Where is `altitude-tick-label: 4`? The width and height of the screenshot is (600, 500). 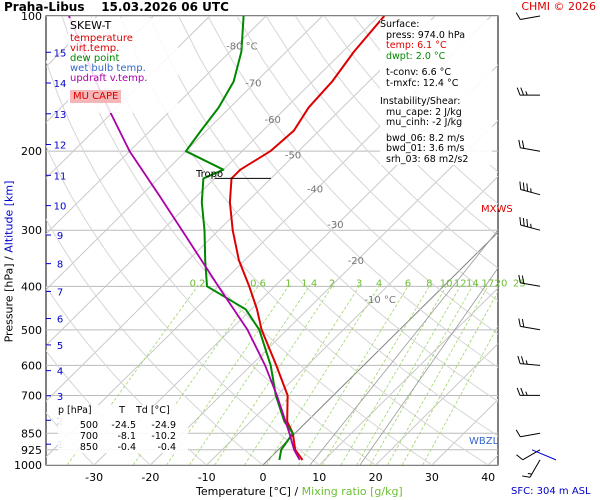 altitude-tick-label: 4 is located at coordinates (60, 372).